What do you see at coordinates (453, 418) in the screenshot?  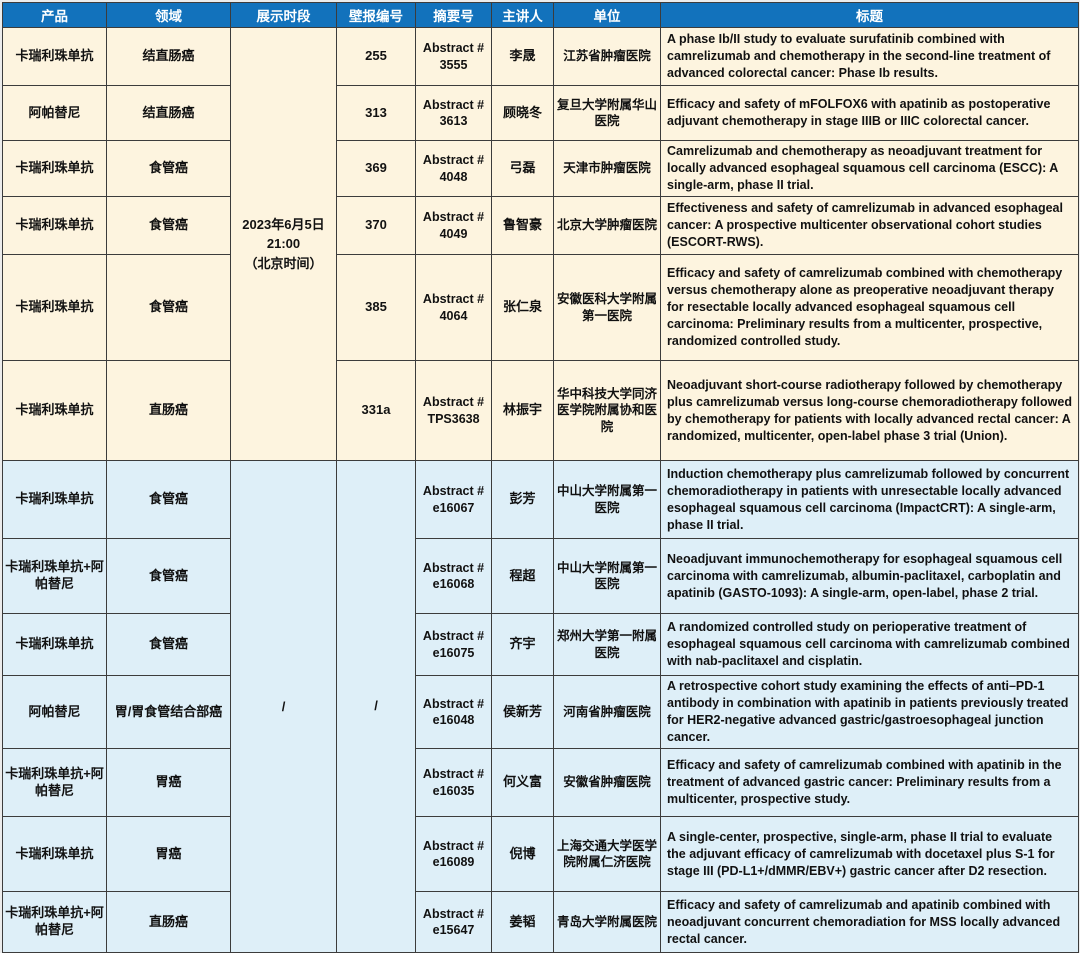 I see `abstract-id: TPS3638` at bounding box center [453, 418].